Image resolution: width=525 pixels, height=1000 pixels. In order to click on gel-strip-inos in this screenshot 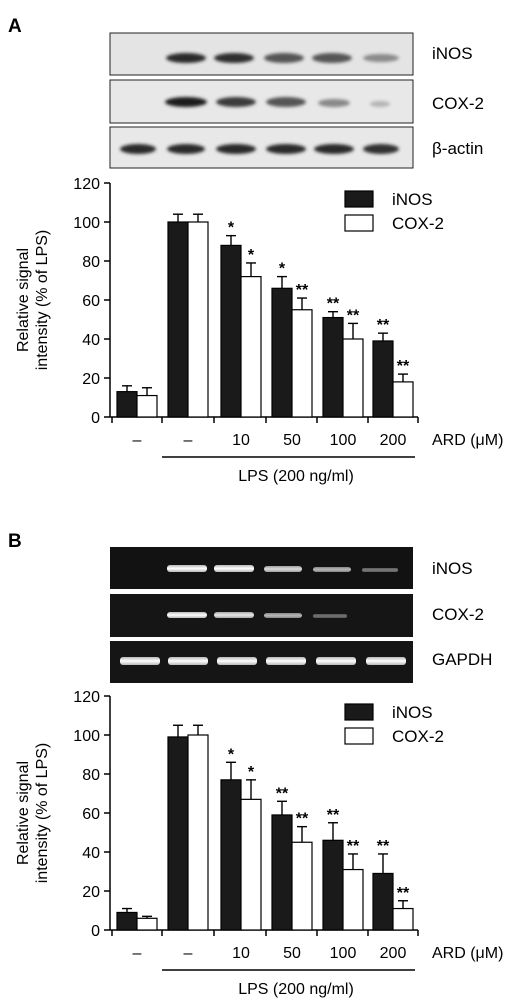, I will do `click(261, 568)`.